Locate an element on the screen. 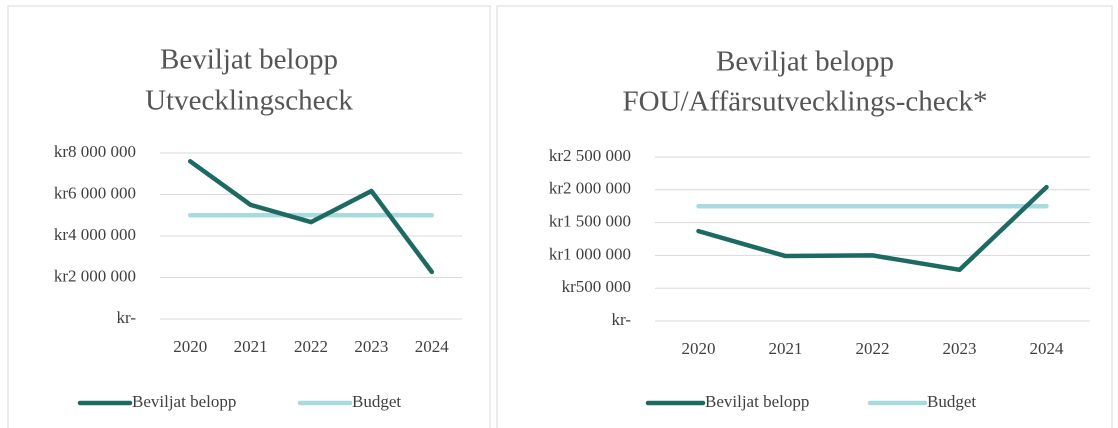 This screenshot has width=1118, height=428. y-tick-label: kr1 500 000 is located at coordinates (590, 221).